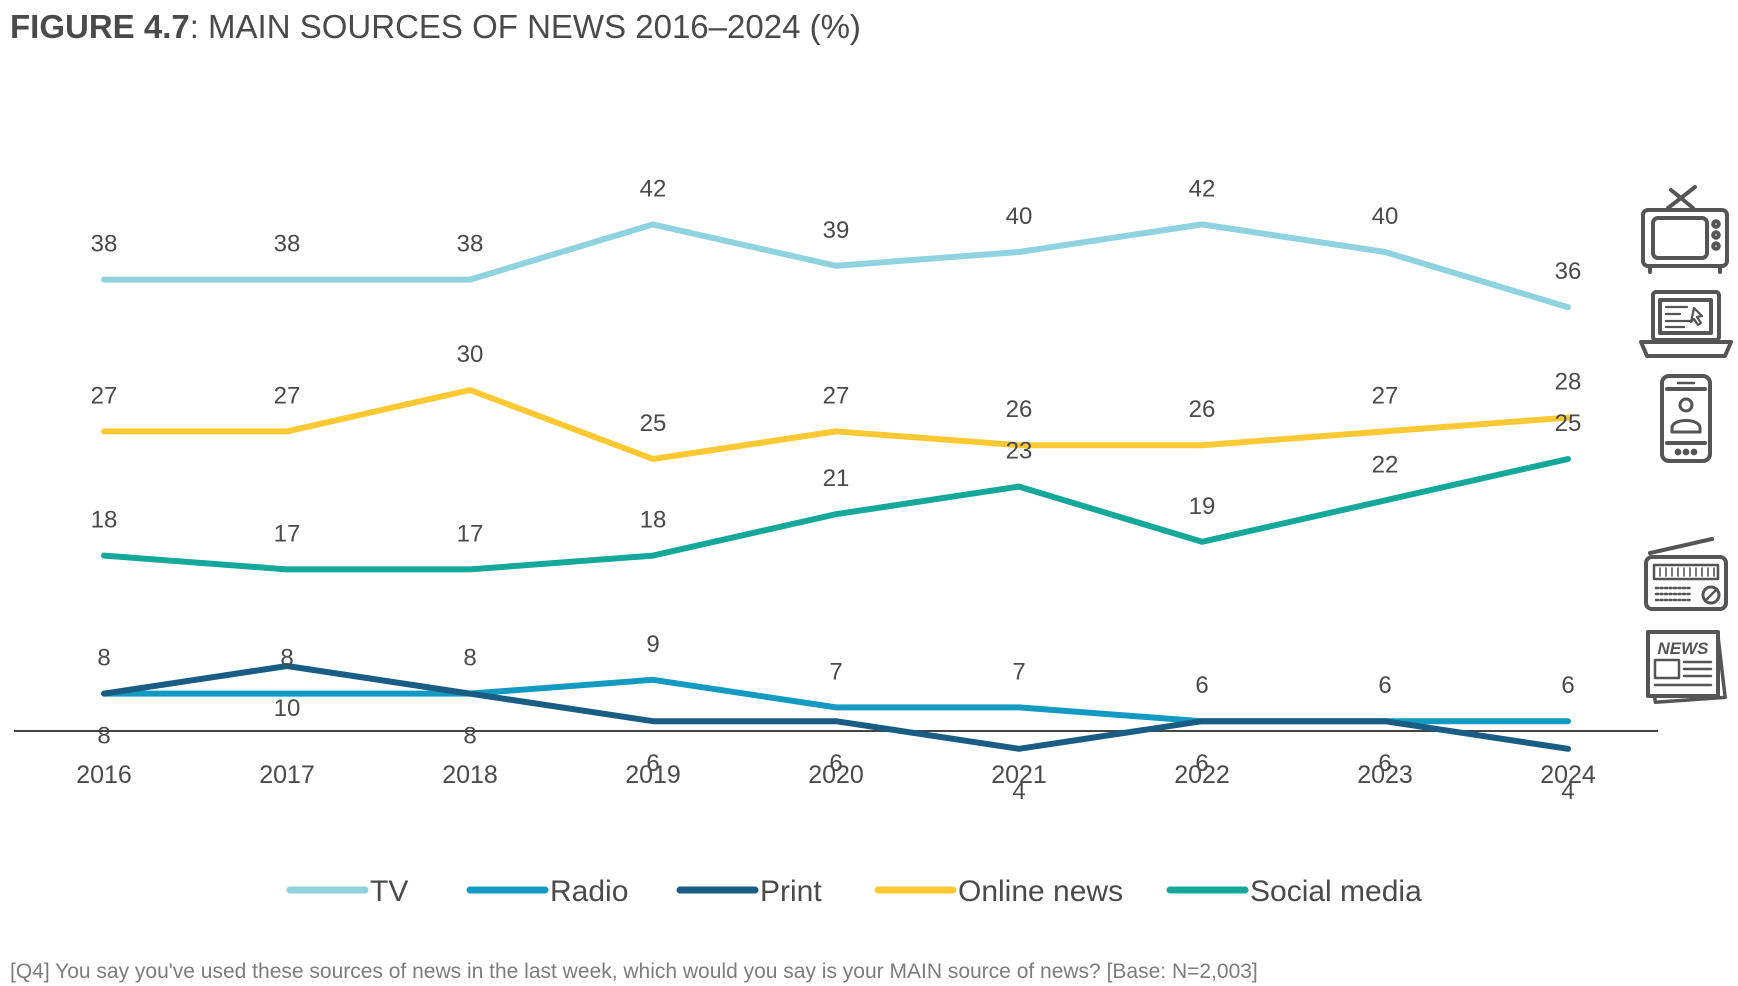  Describe the element at coordinates (1384, 685) in the screenshot. I see `data-label-radio-2023: 6` at that location.